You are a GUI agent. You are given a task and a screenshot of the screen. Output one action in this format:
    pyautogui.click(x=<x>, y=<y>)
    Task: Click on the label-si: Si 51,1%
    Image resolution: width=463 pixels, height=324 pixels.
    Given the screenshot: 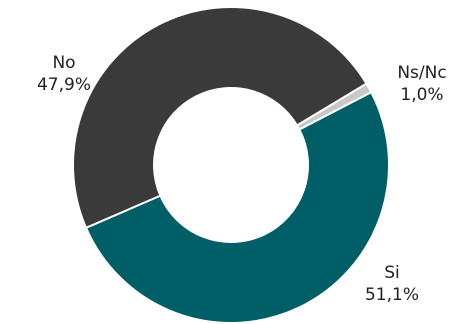 What is the action you would take?
    pyautogui.click(x=392, y=284)
    